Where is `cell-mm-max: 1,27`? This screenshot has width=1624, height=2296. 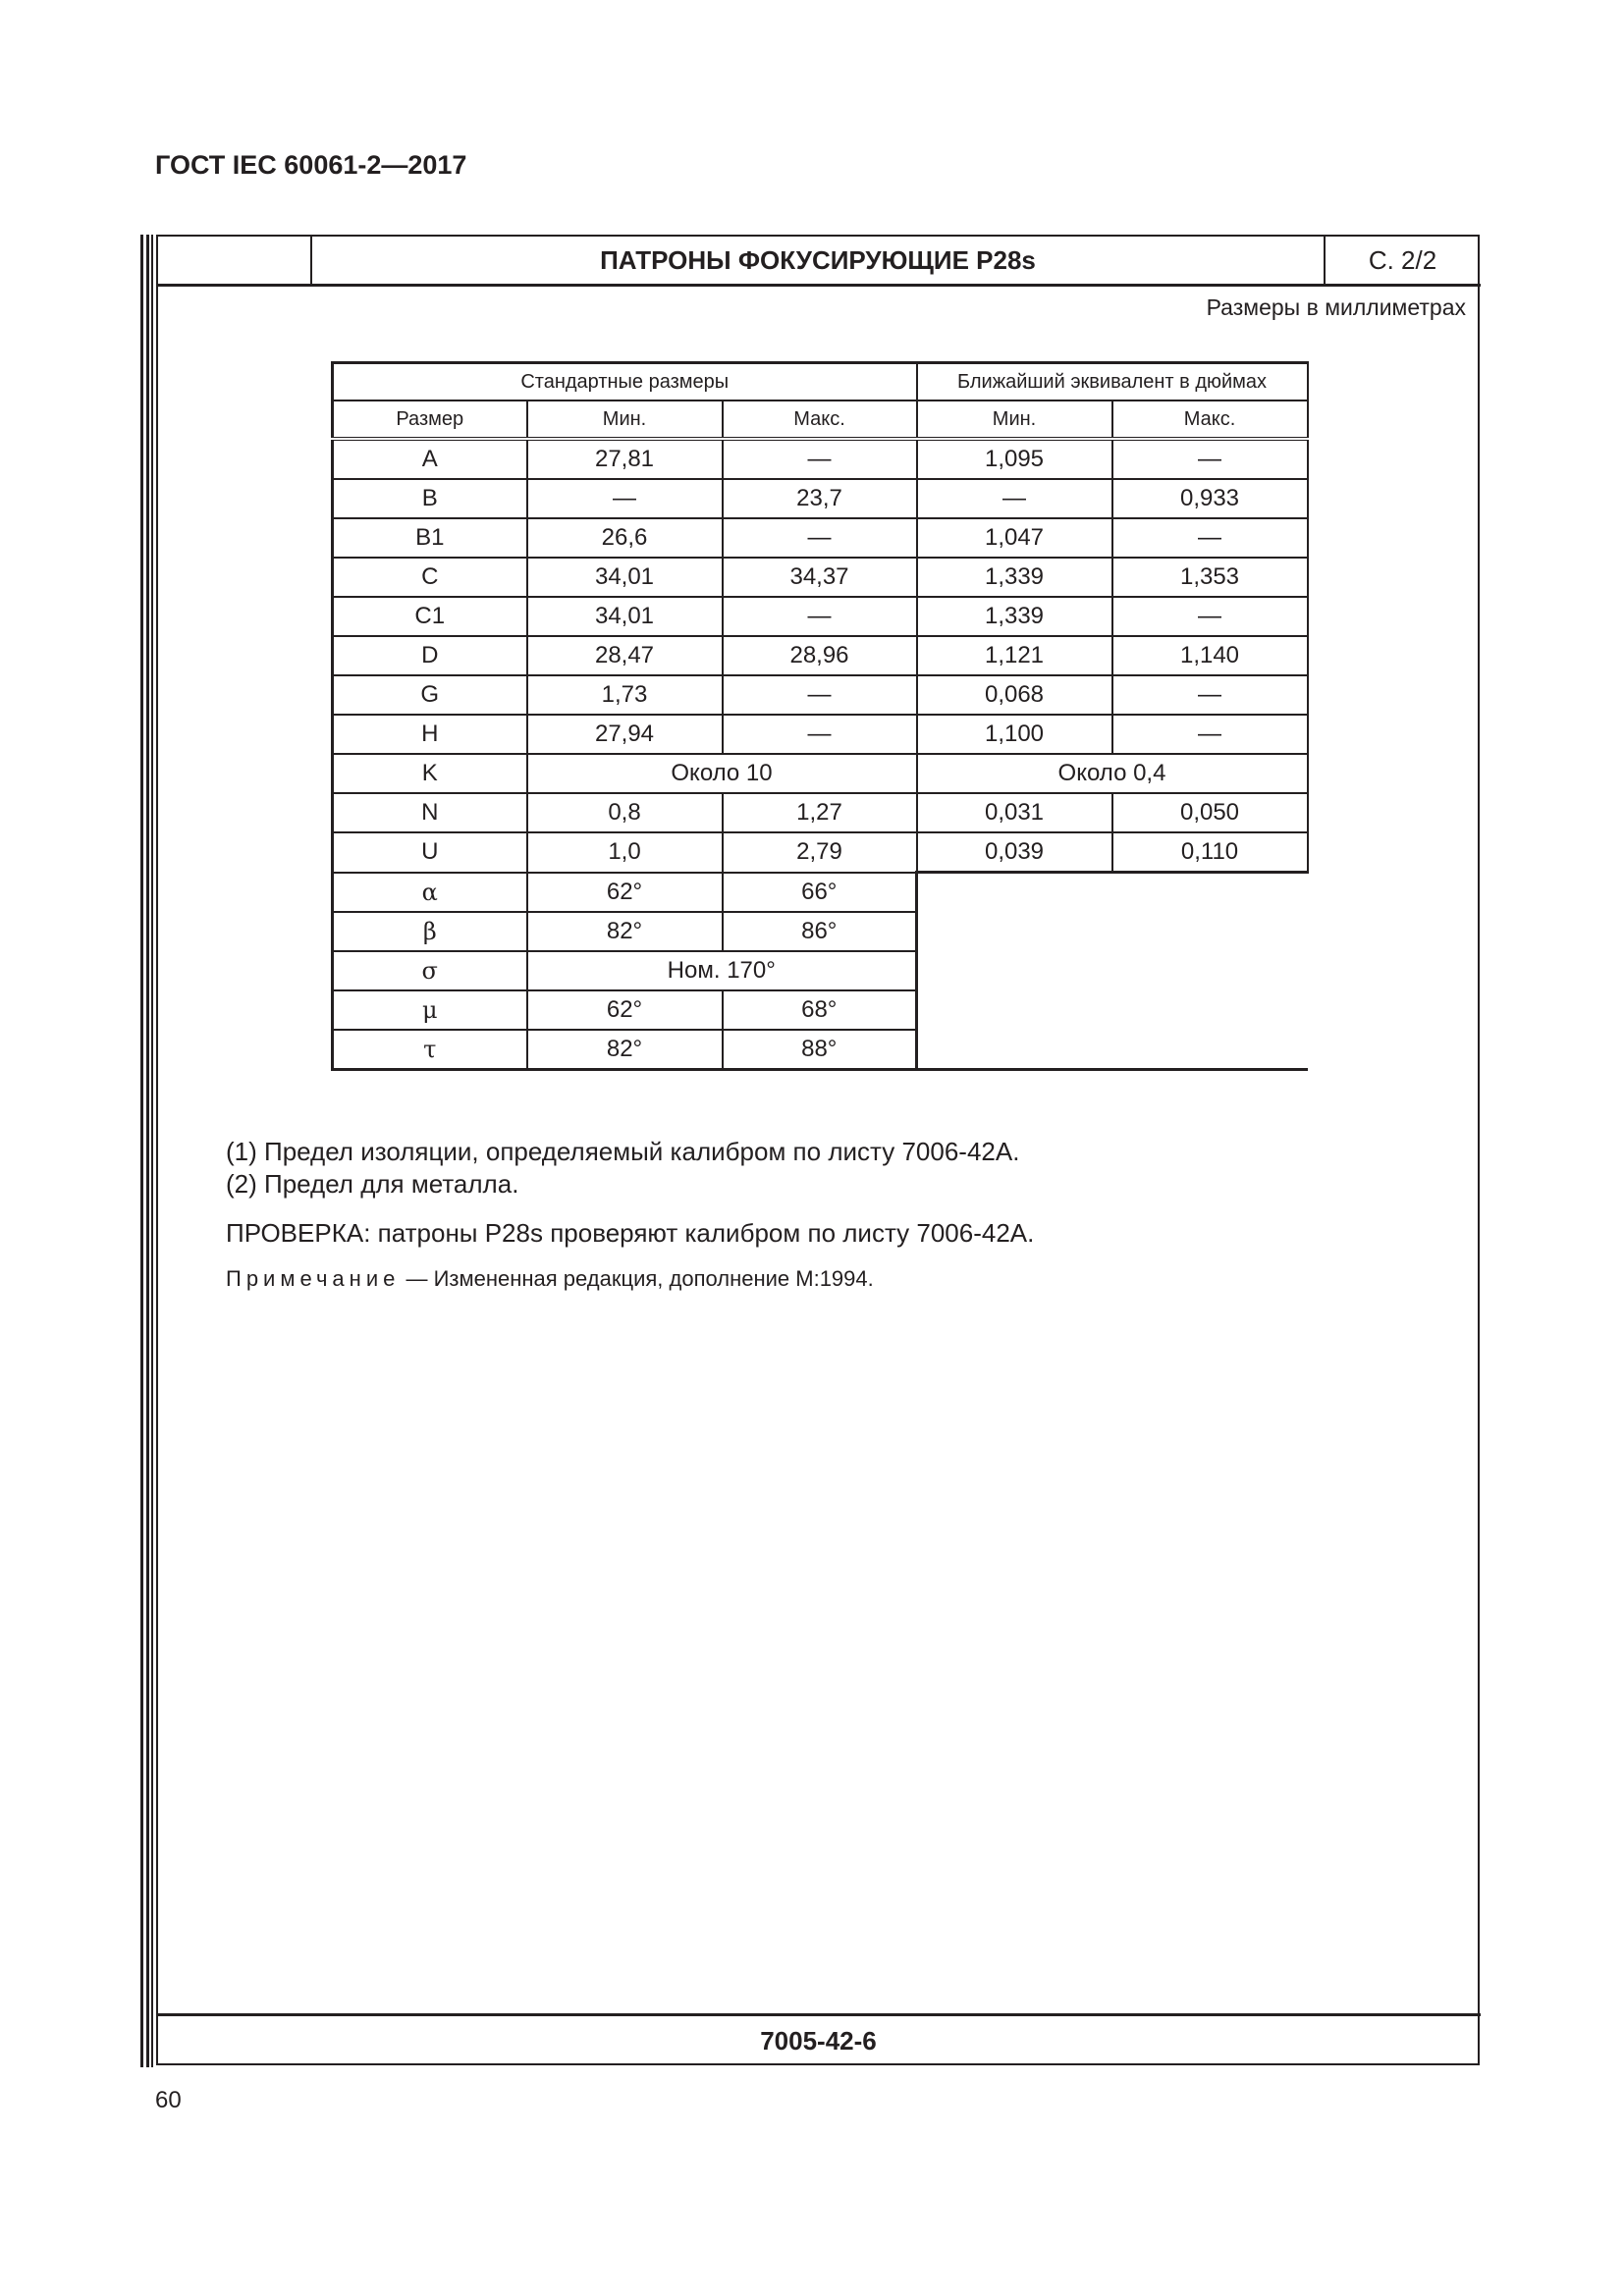
cell-mm-max: 1,27 is located at coordinates (819, 812).